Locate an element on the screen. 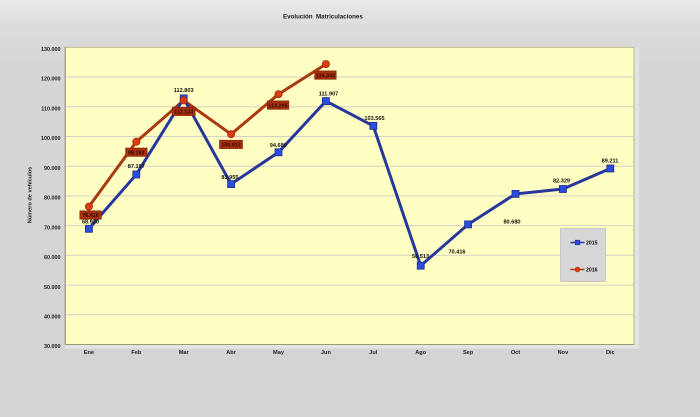 This screenshot has height=417, width=700. svg-text: 82.329 is located at coordinates (561, 182).